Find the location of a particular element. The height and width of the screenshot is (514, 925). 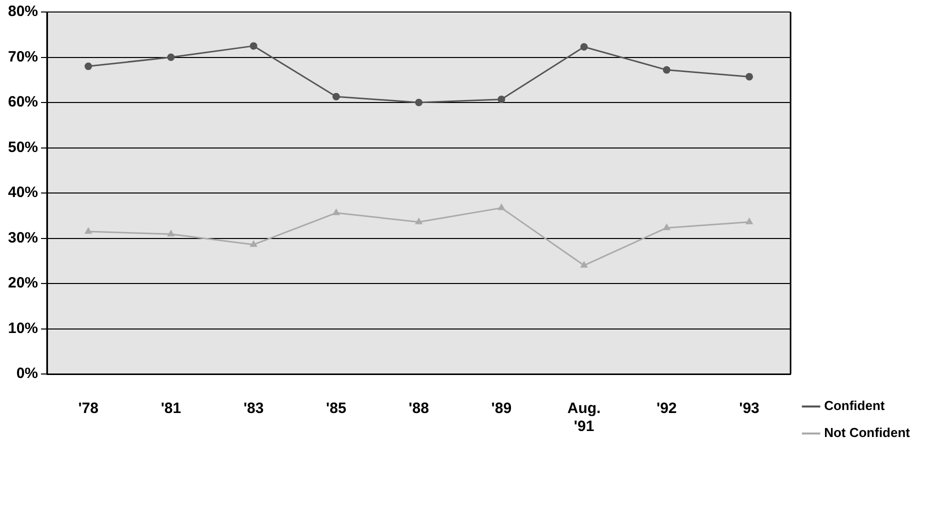

x-tick-label: '81 is located at coordinates (171, 409).